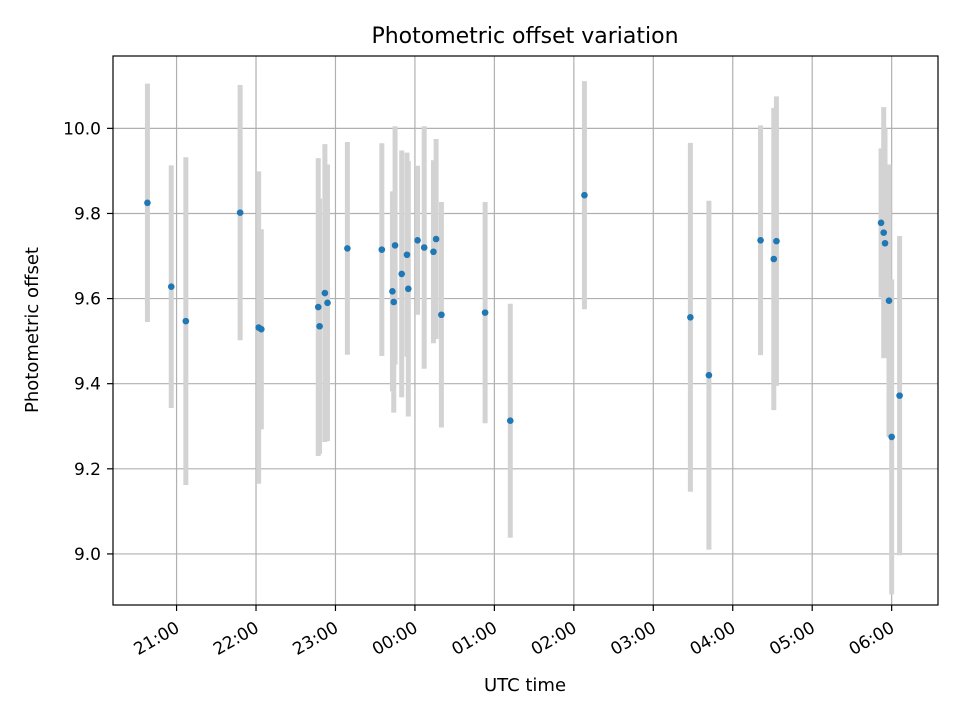  I want to click on chart-title: Photometric offset variation, so click(524, 36).